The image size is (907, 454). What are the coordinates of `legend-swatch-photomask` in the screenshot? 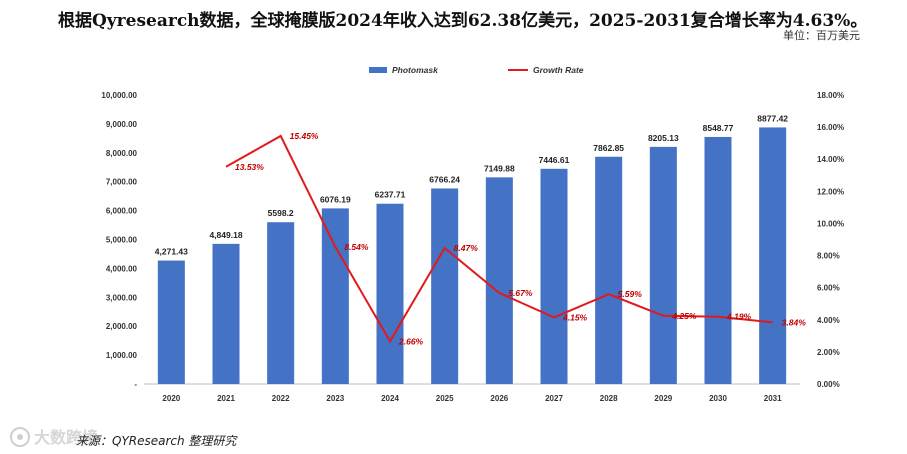 It's located at (378, 70).